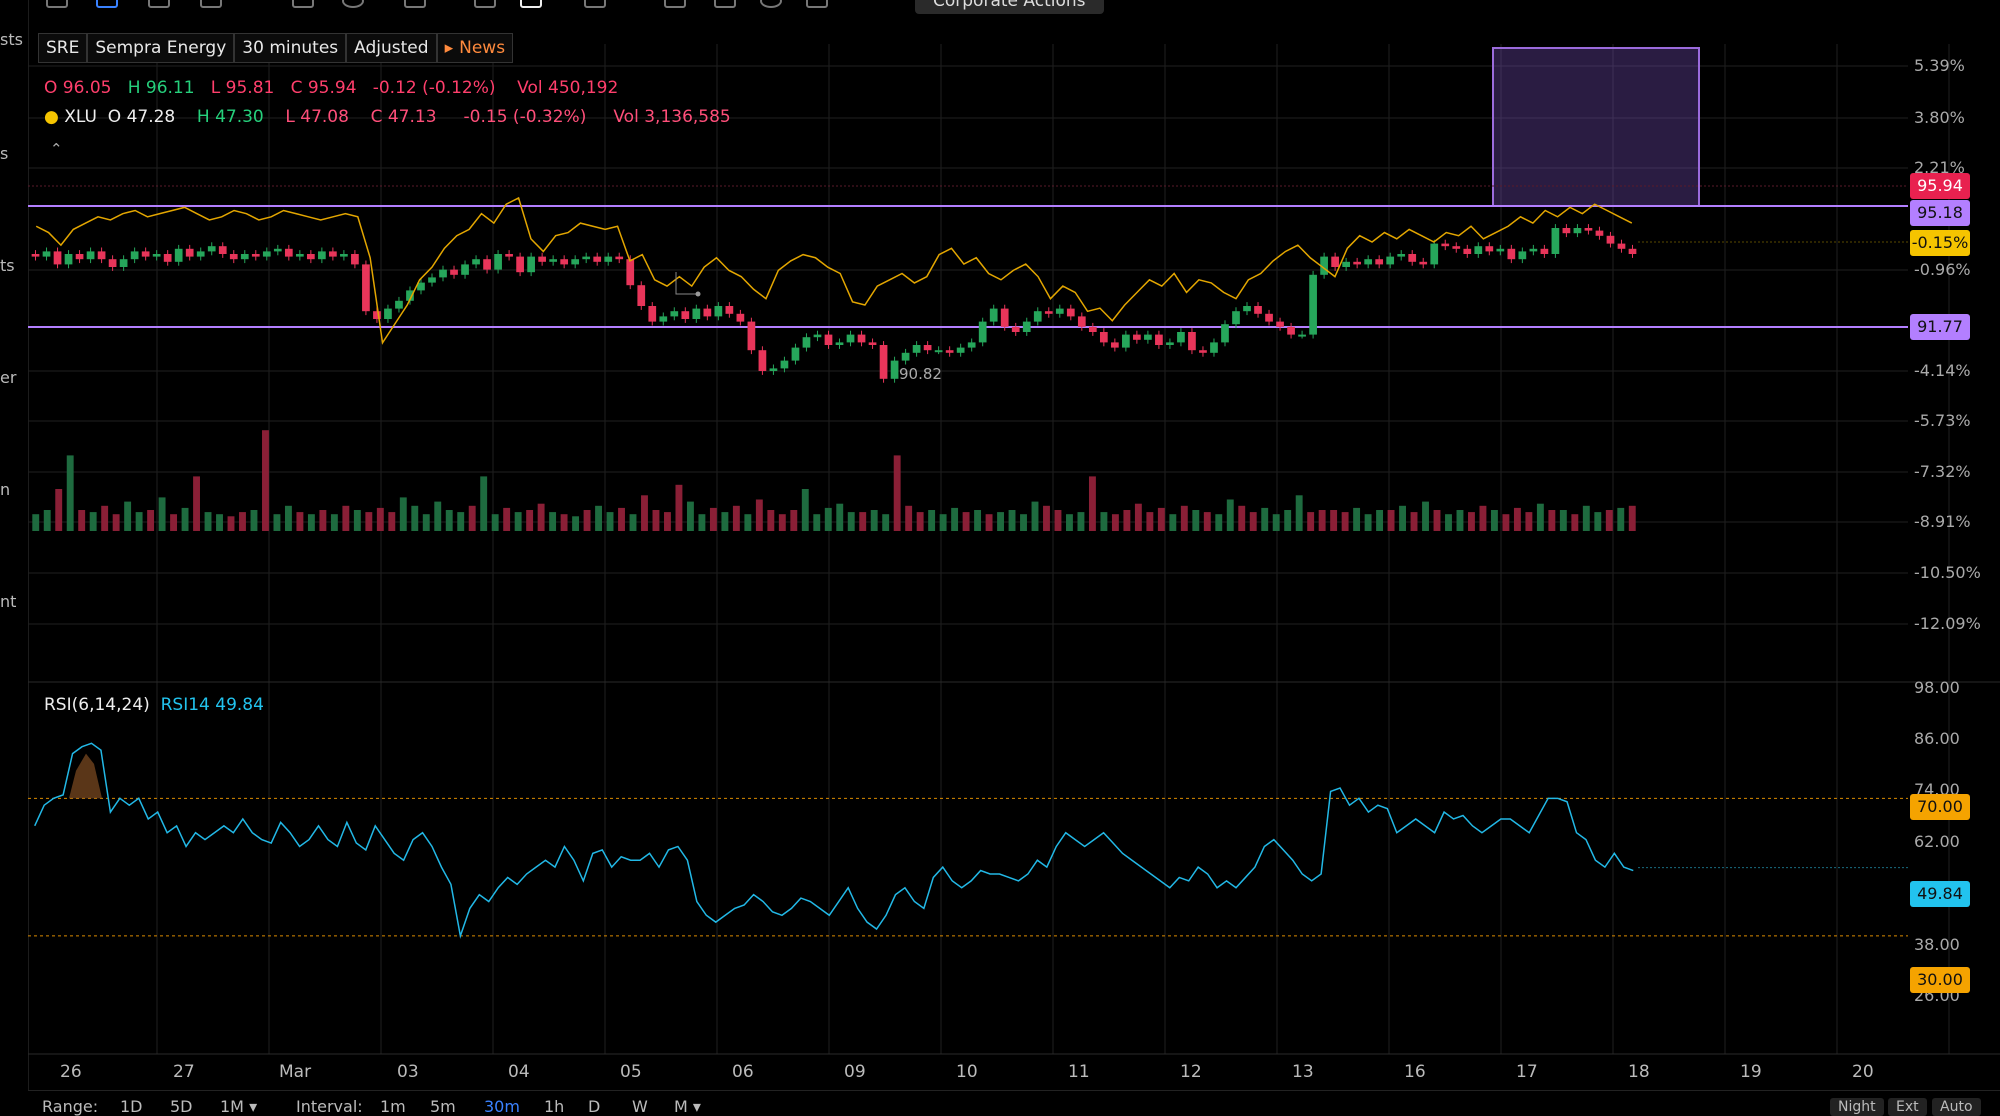 This screenshot has width=2000, height=1116. Describe the element at coordinates (1940, 327) in the screenshot. I see `hline-badge-lower: 91.77` at that location.